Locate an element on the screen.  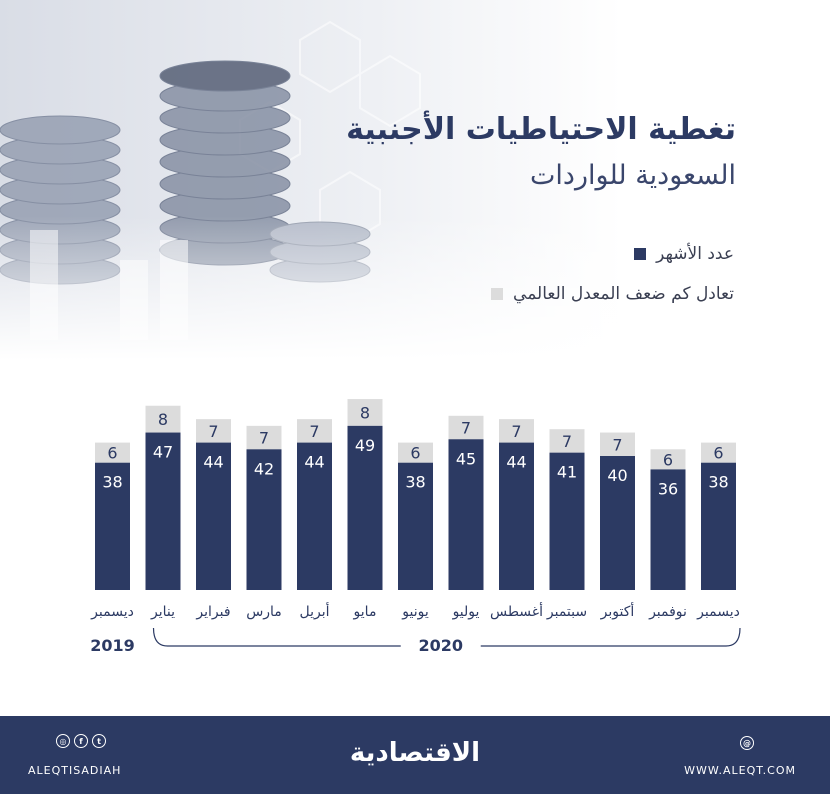
brand-logo: الاقتصادية is located at coordinates (415, 753).